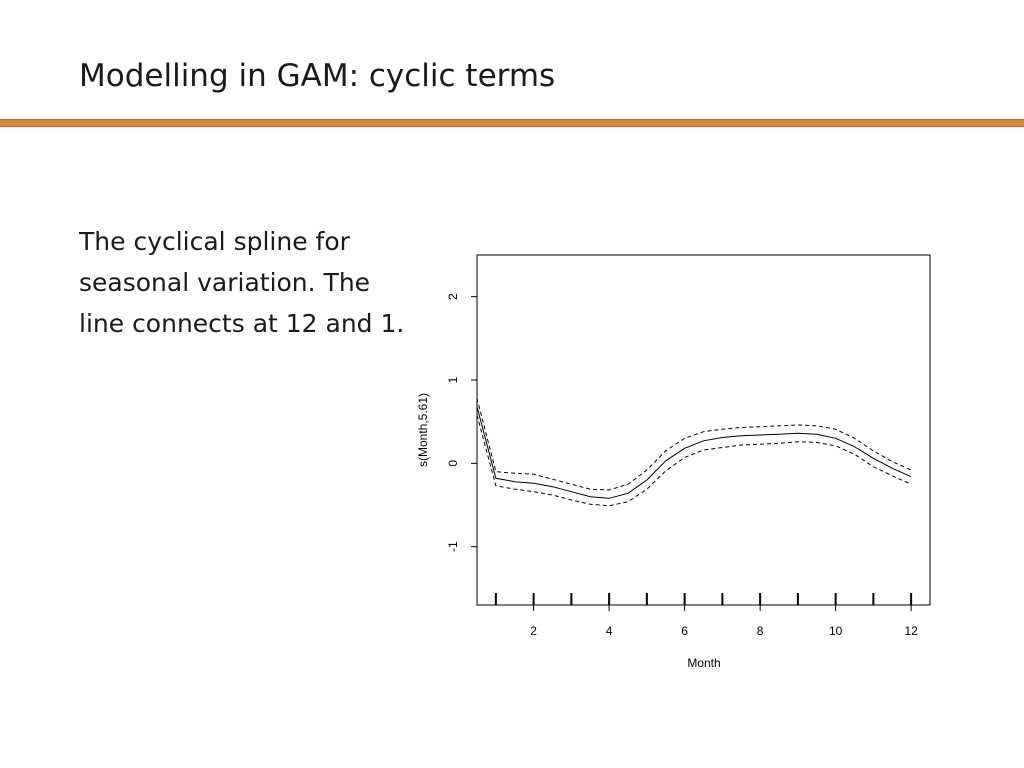  I want to click on x-axis: 2 4 6 8 10 12, so click(724, 621).